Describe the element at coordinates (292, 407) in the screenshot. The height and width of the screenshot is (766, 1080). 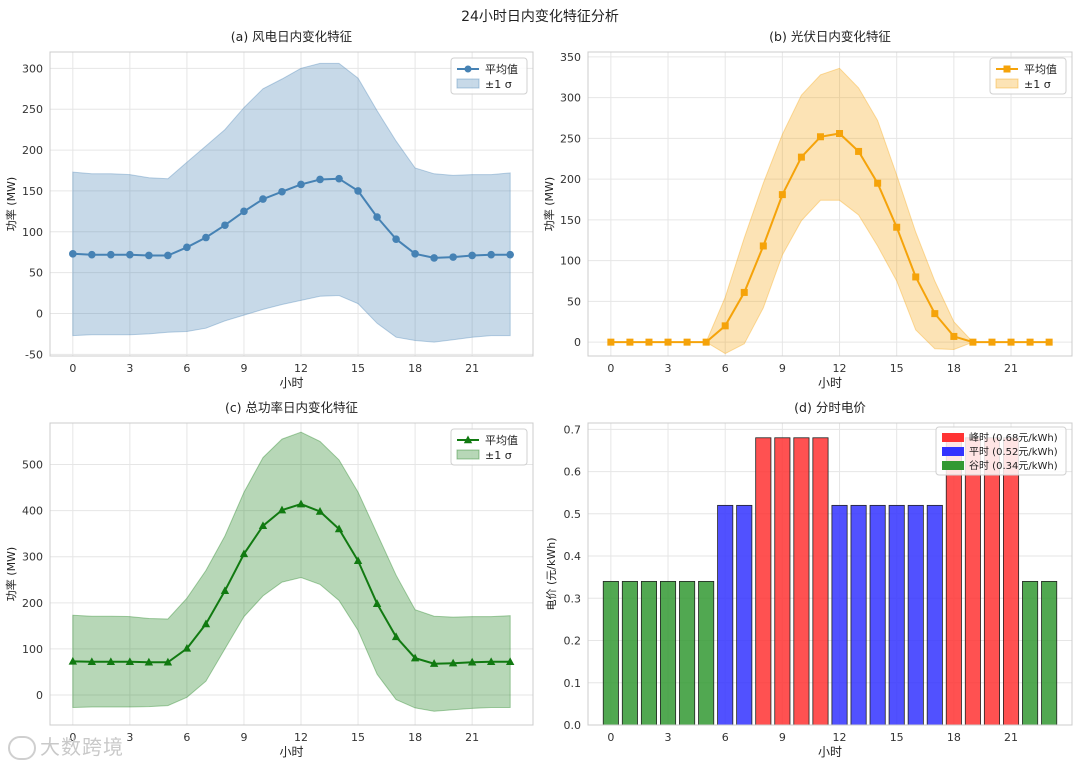
I see `subplot-title: (c) 总功率日内变化特征` at that location.